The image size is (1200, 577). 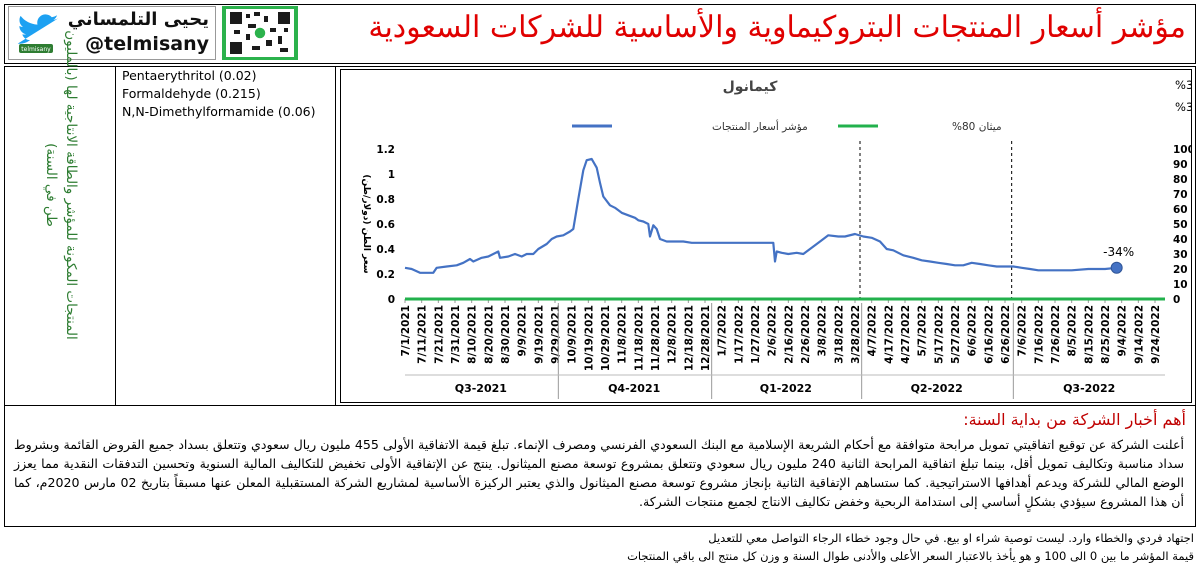 I want to click on y-tick-right: 80, so click(x=1180, y=180).